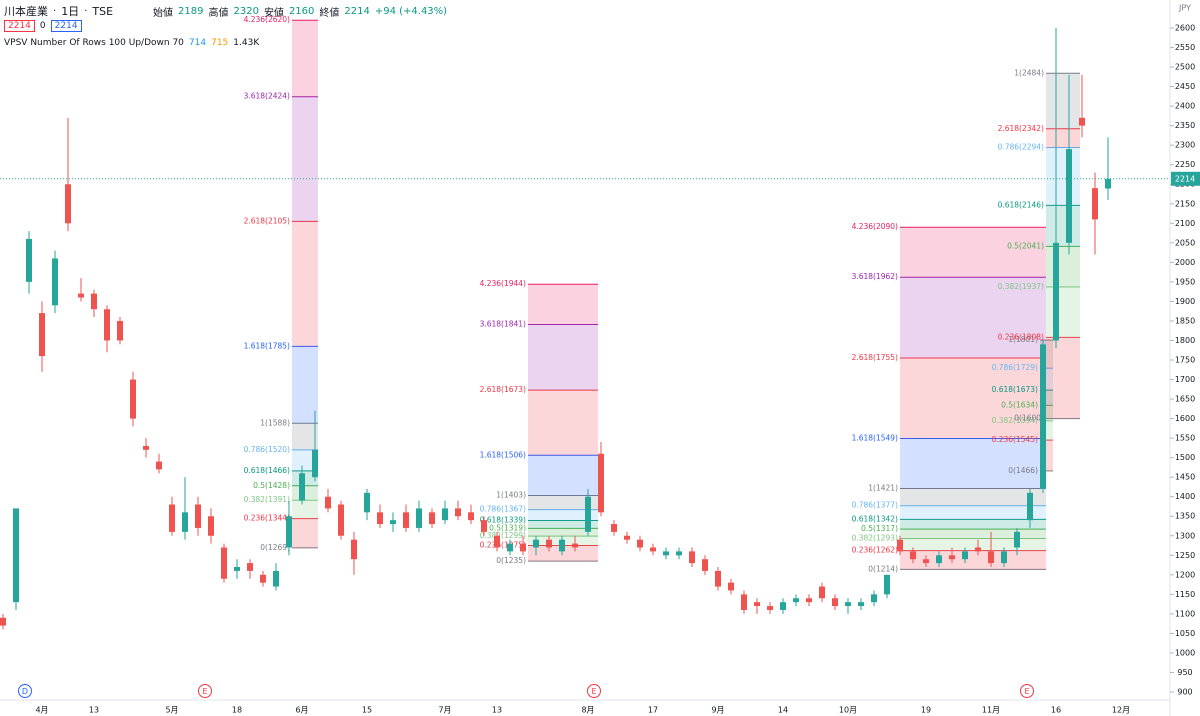 This screenshot has height=716, width=1200. I want to click on fib-label: 0.618(1466), so click(267, 470).